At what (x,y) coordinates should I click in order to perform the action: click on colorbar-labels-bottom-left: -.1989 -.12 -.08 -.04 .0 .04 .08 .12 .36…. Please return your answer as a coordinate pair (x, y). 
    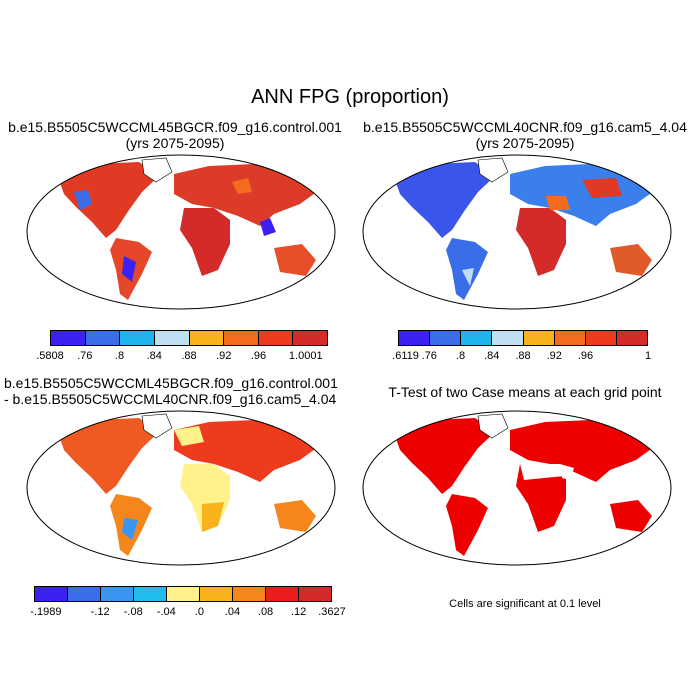
    Looking at the image, I should click on (187, 613).